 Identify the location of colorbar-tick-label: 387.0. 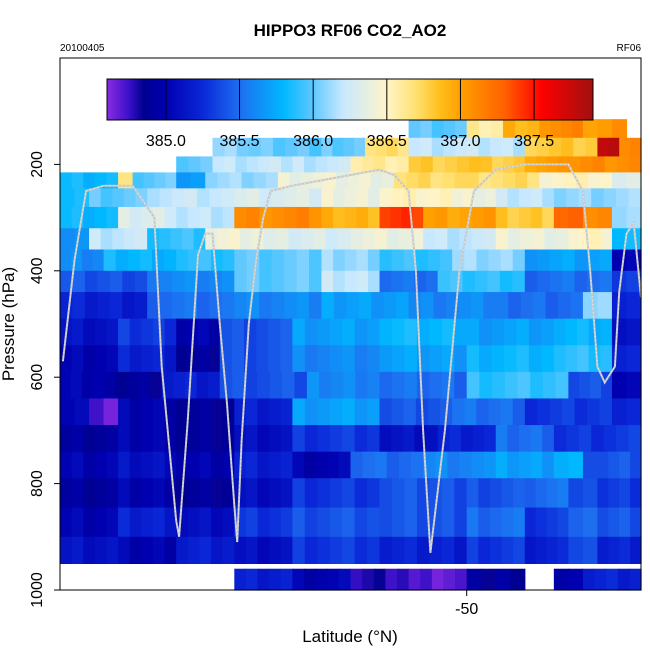
(460, 141).